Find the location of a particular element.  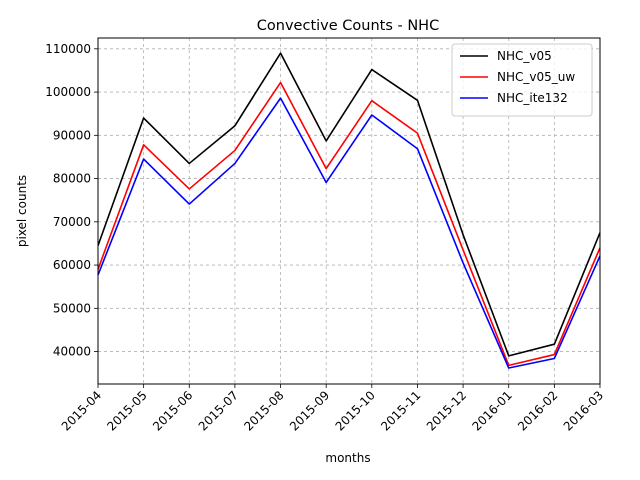

x-axis-label: months is located at coordinates (347, 458).